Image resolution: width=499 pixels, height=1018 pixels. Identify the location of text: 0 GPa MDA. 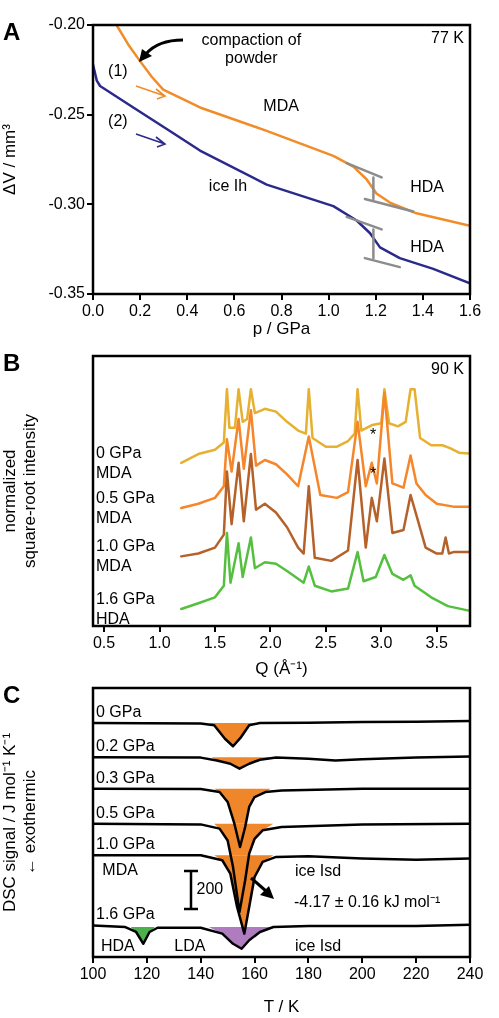
(119, 462).